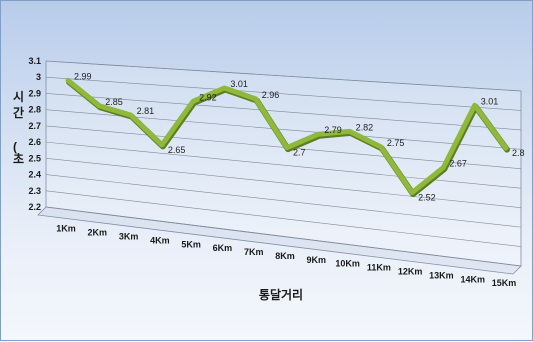 This screenshot has width=533, height=342. I want to click on x-tick-label: 4Km, so click(160, 240).